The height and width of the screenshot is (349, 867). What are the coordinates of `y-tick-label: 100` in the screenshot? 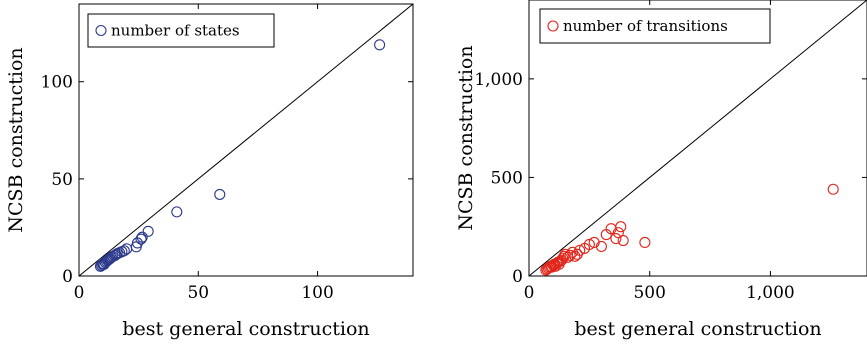 It's located at (57, 83).